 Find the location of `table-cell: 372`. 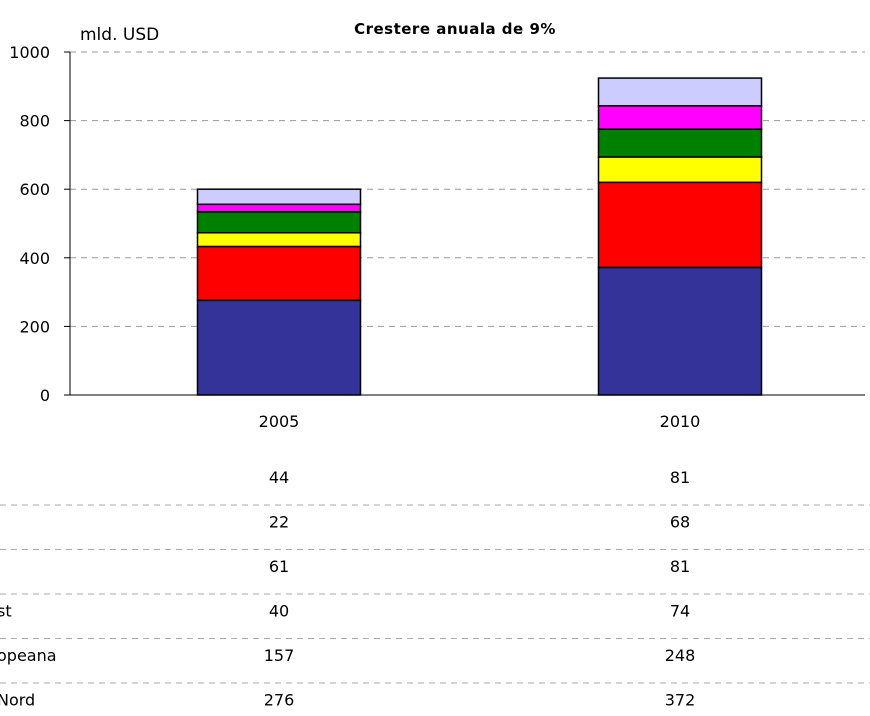

table-cell: 372 is located at coordinates (680, 700).